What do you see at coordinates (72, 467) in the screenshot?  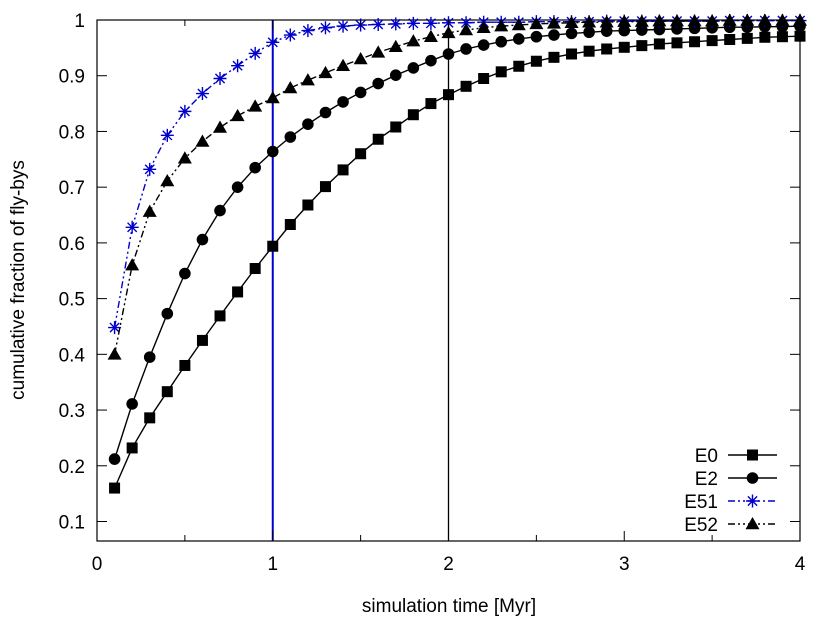 I see `y-tick-label: 0.2` at bounding box center [72, 467].